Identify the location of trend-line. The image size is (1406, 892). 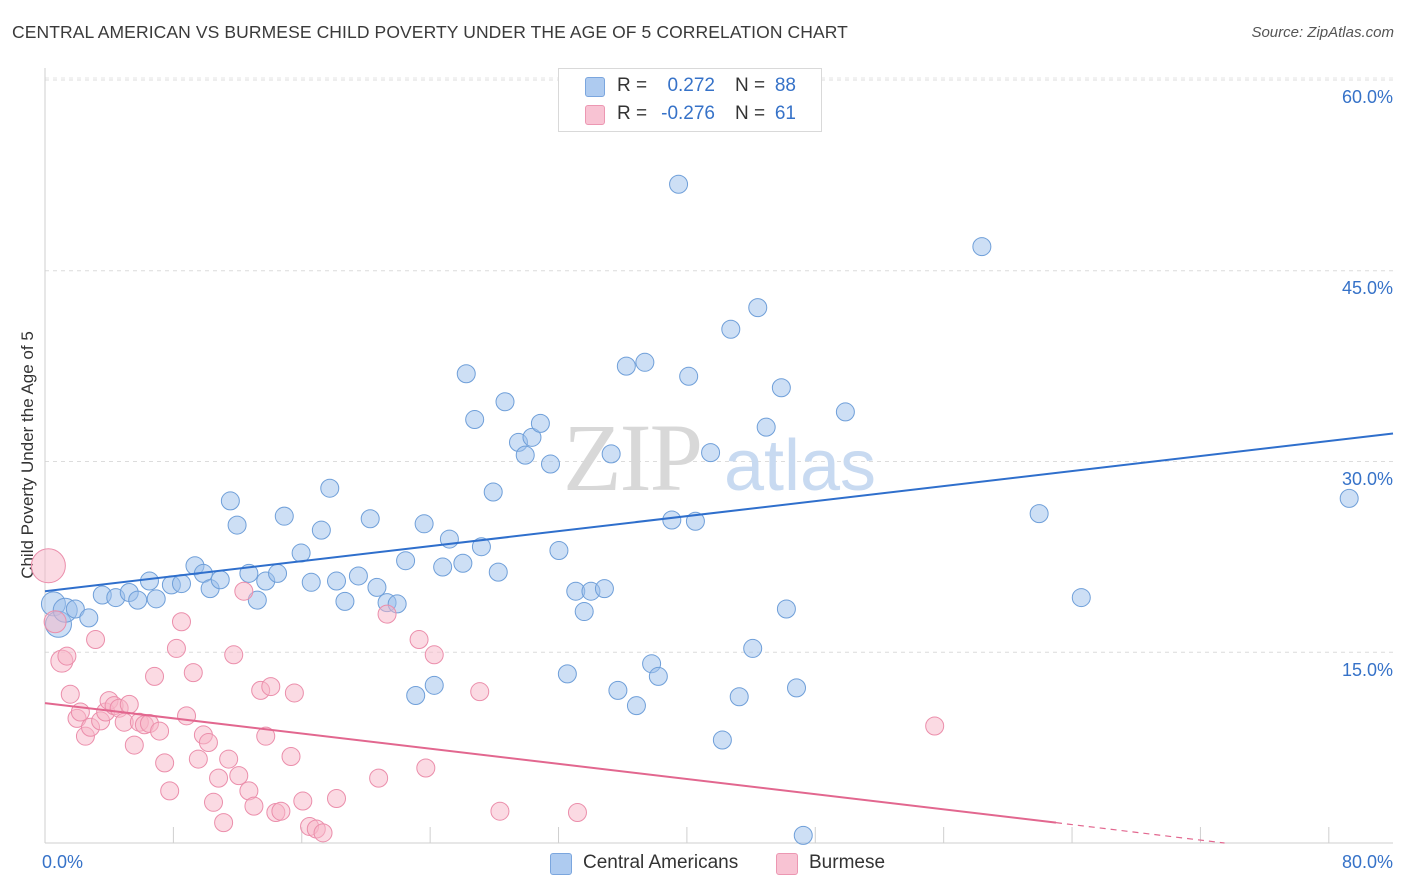
(550, 763).